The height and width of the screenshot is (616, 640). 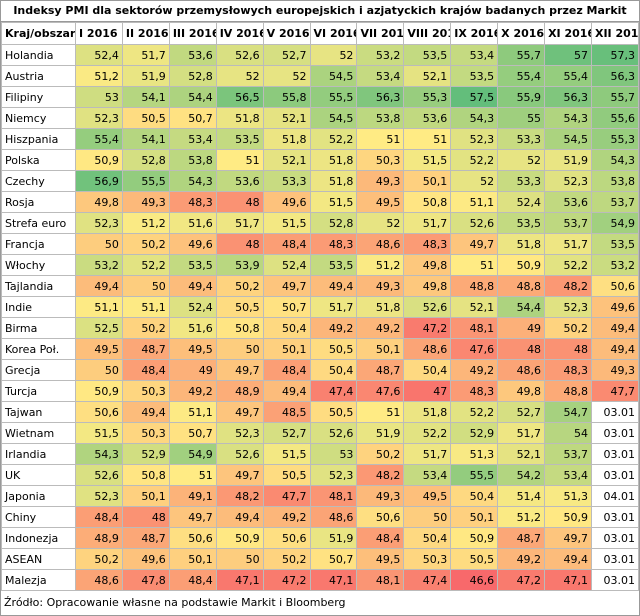 What do you see at coordinates (286, 307) in the screenshot?
I see `cell: 50,7` at bounding box center [286, 307].